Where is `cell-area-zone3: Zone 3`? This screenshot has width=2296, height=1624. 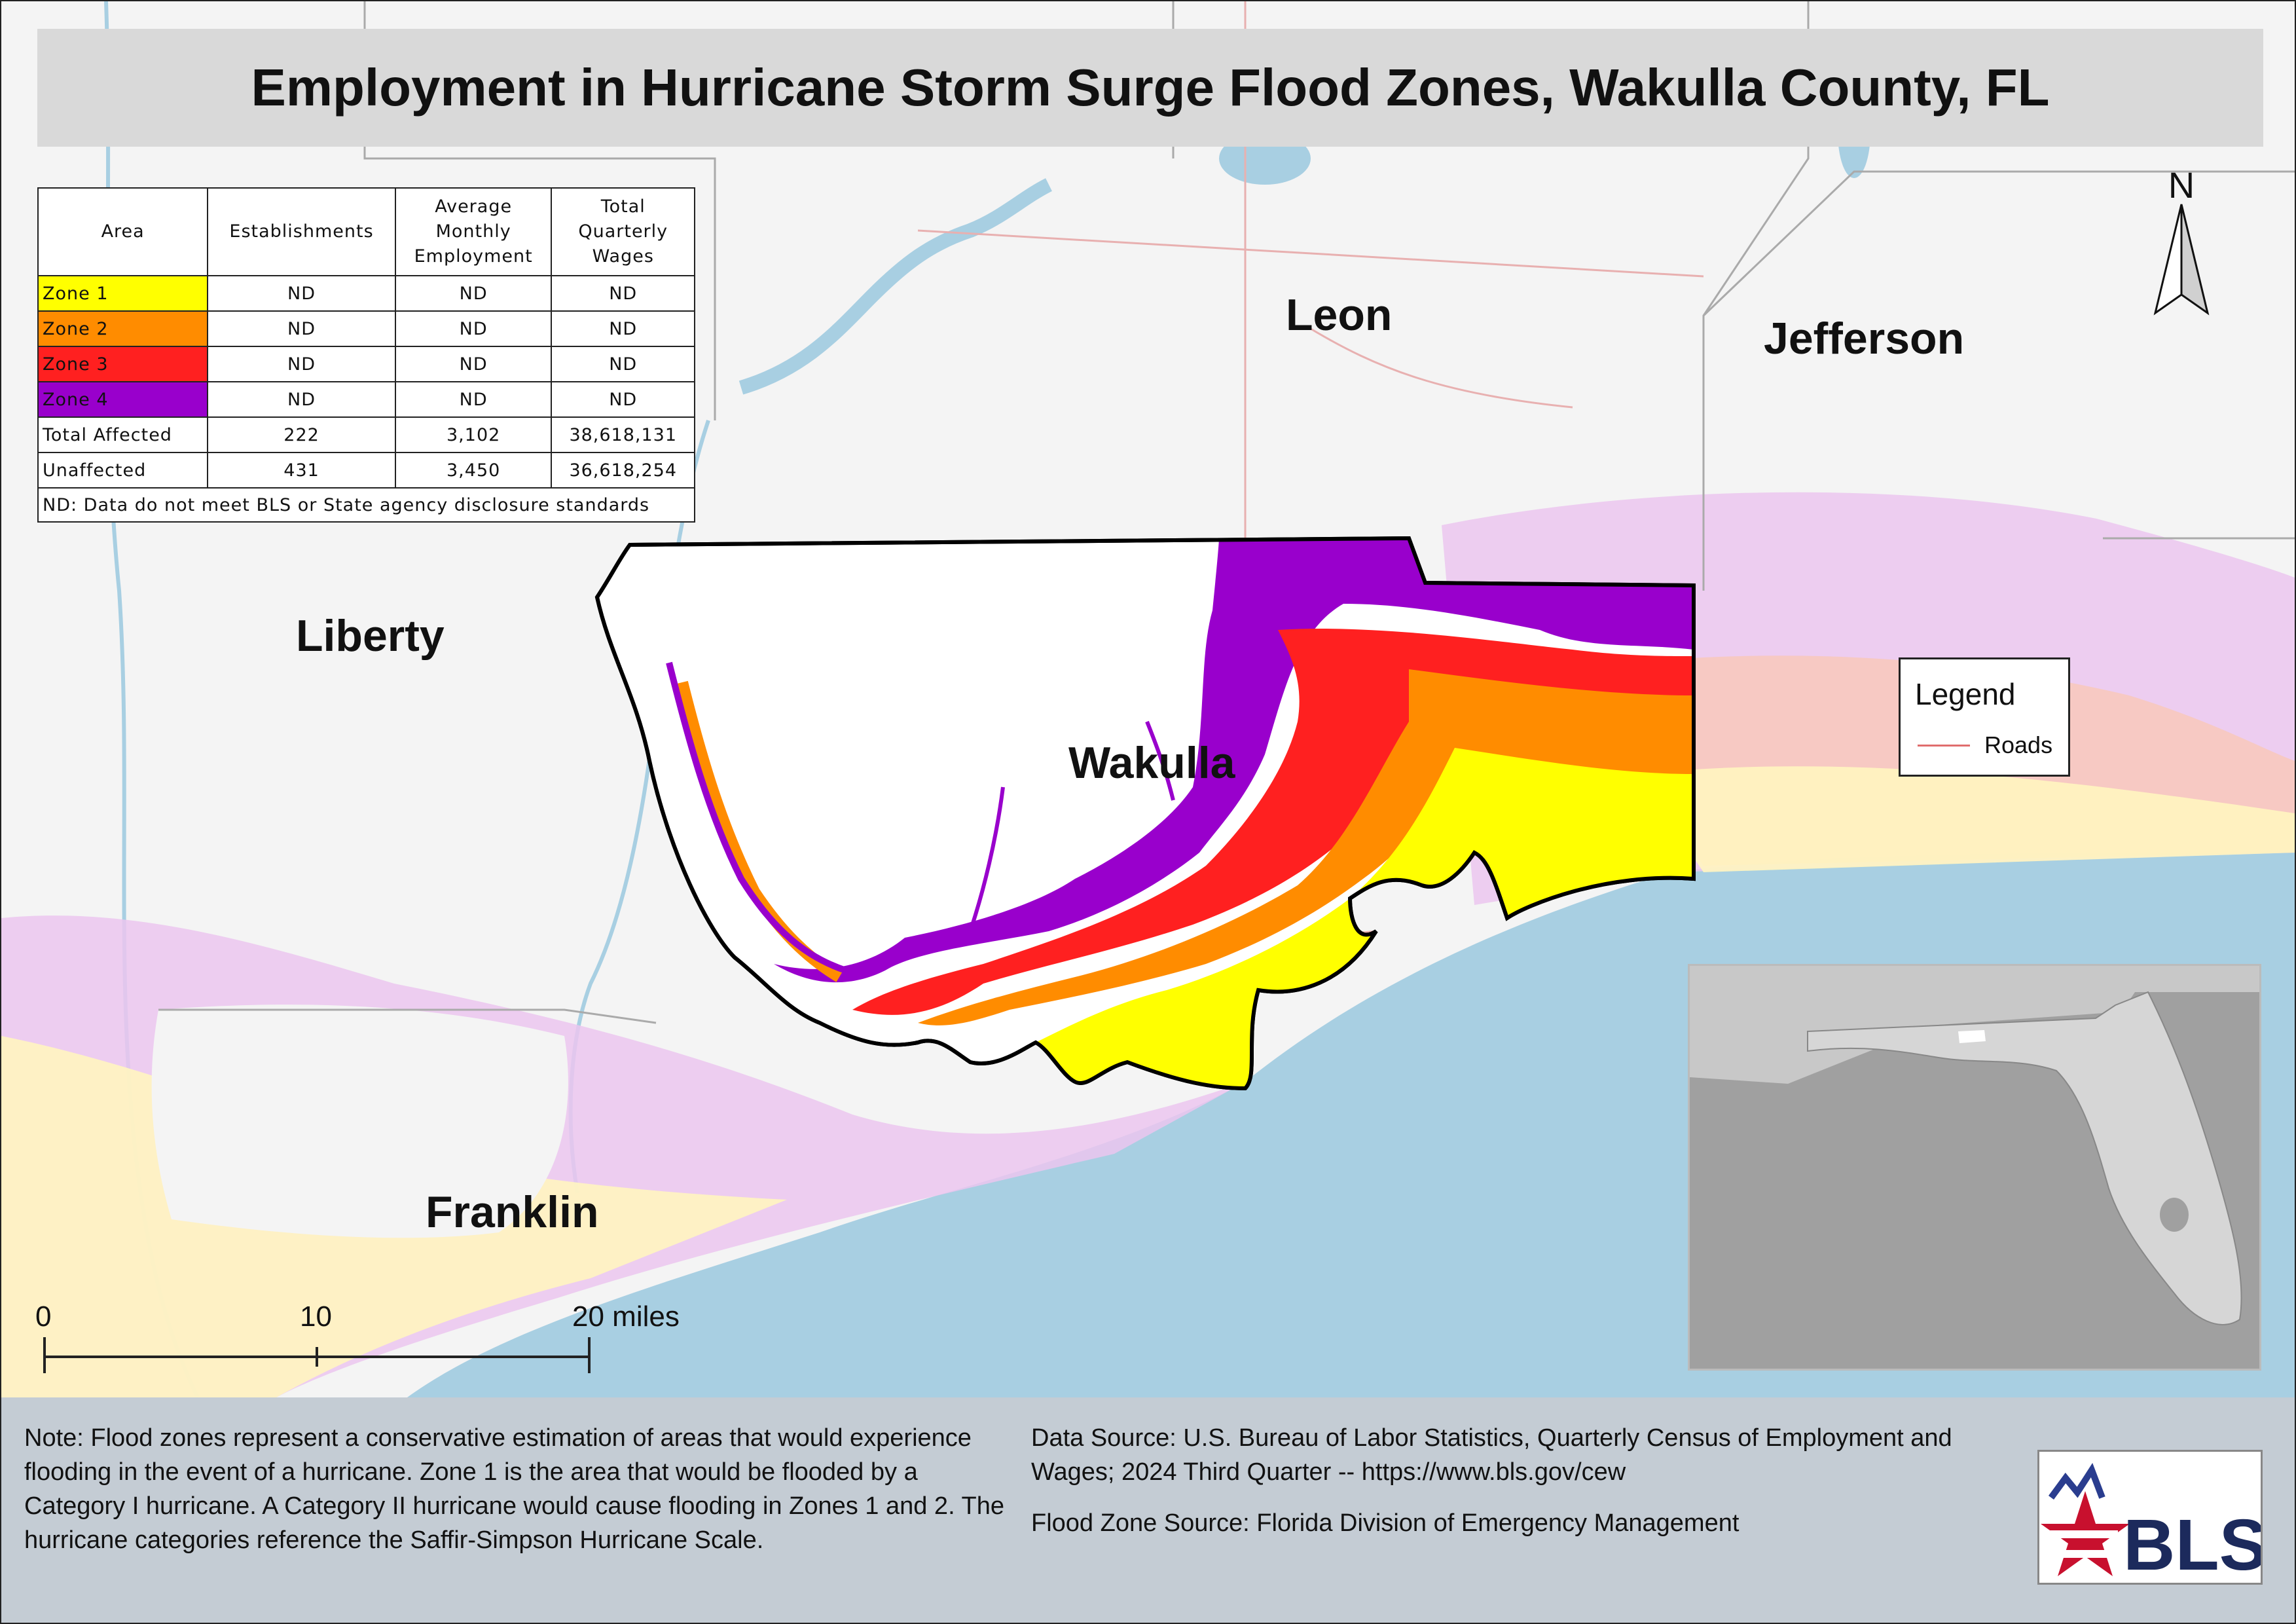 cell-area-zone3: Zone 3 is located at coordinates (123, 364).